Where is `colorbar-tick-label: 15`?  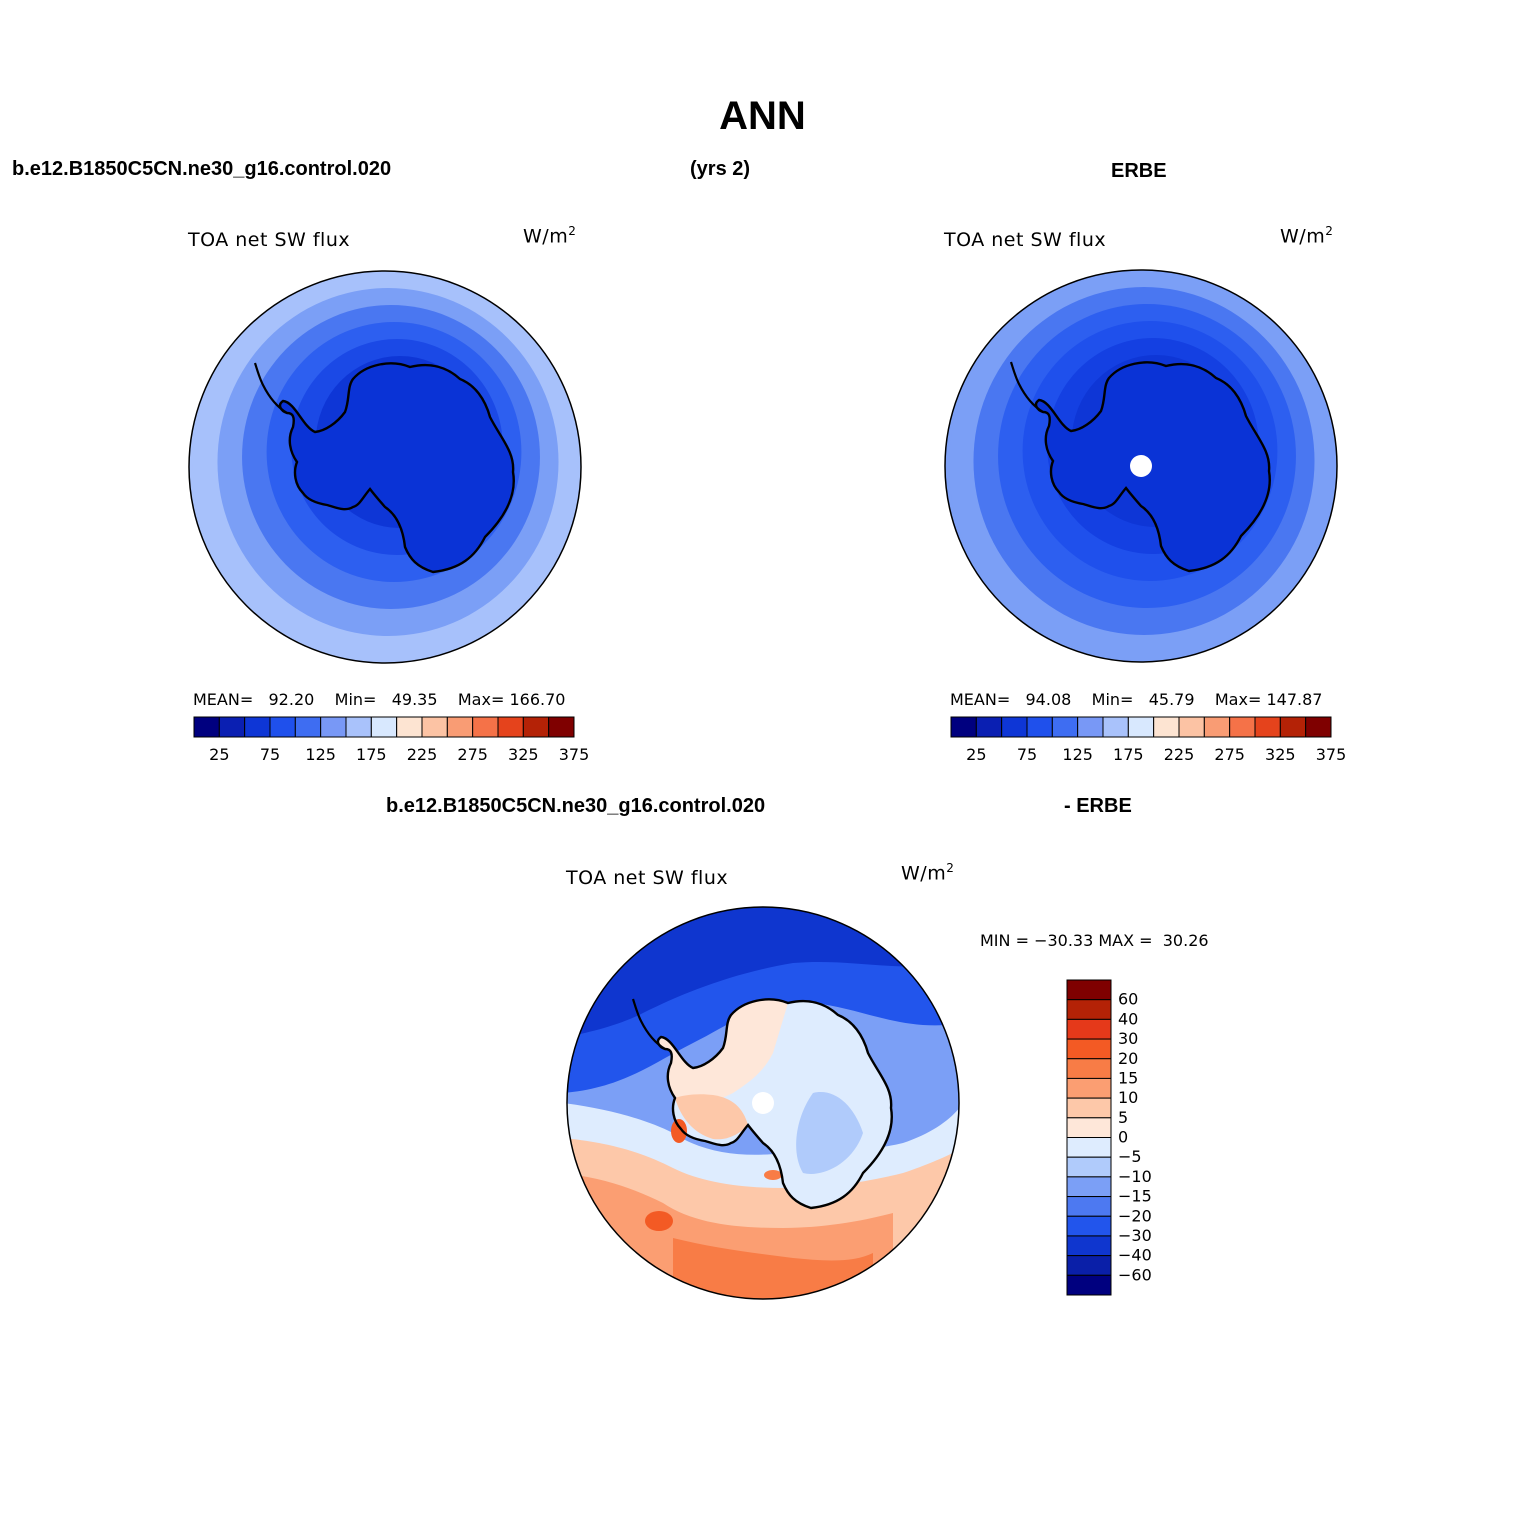 colorbar-tick-label: 15 is located at coordinates (1128, 1077).